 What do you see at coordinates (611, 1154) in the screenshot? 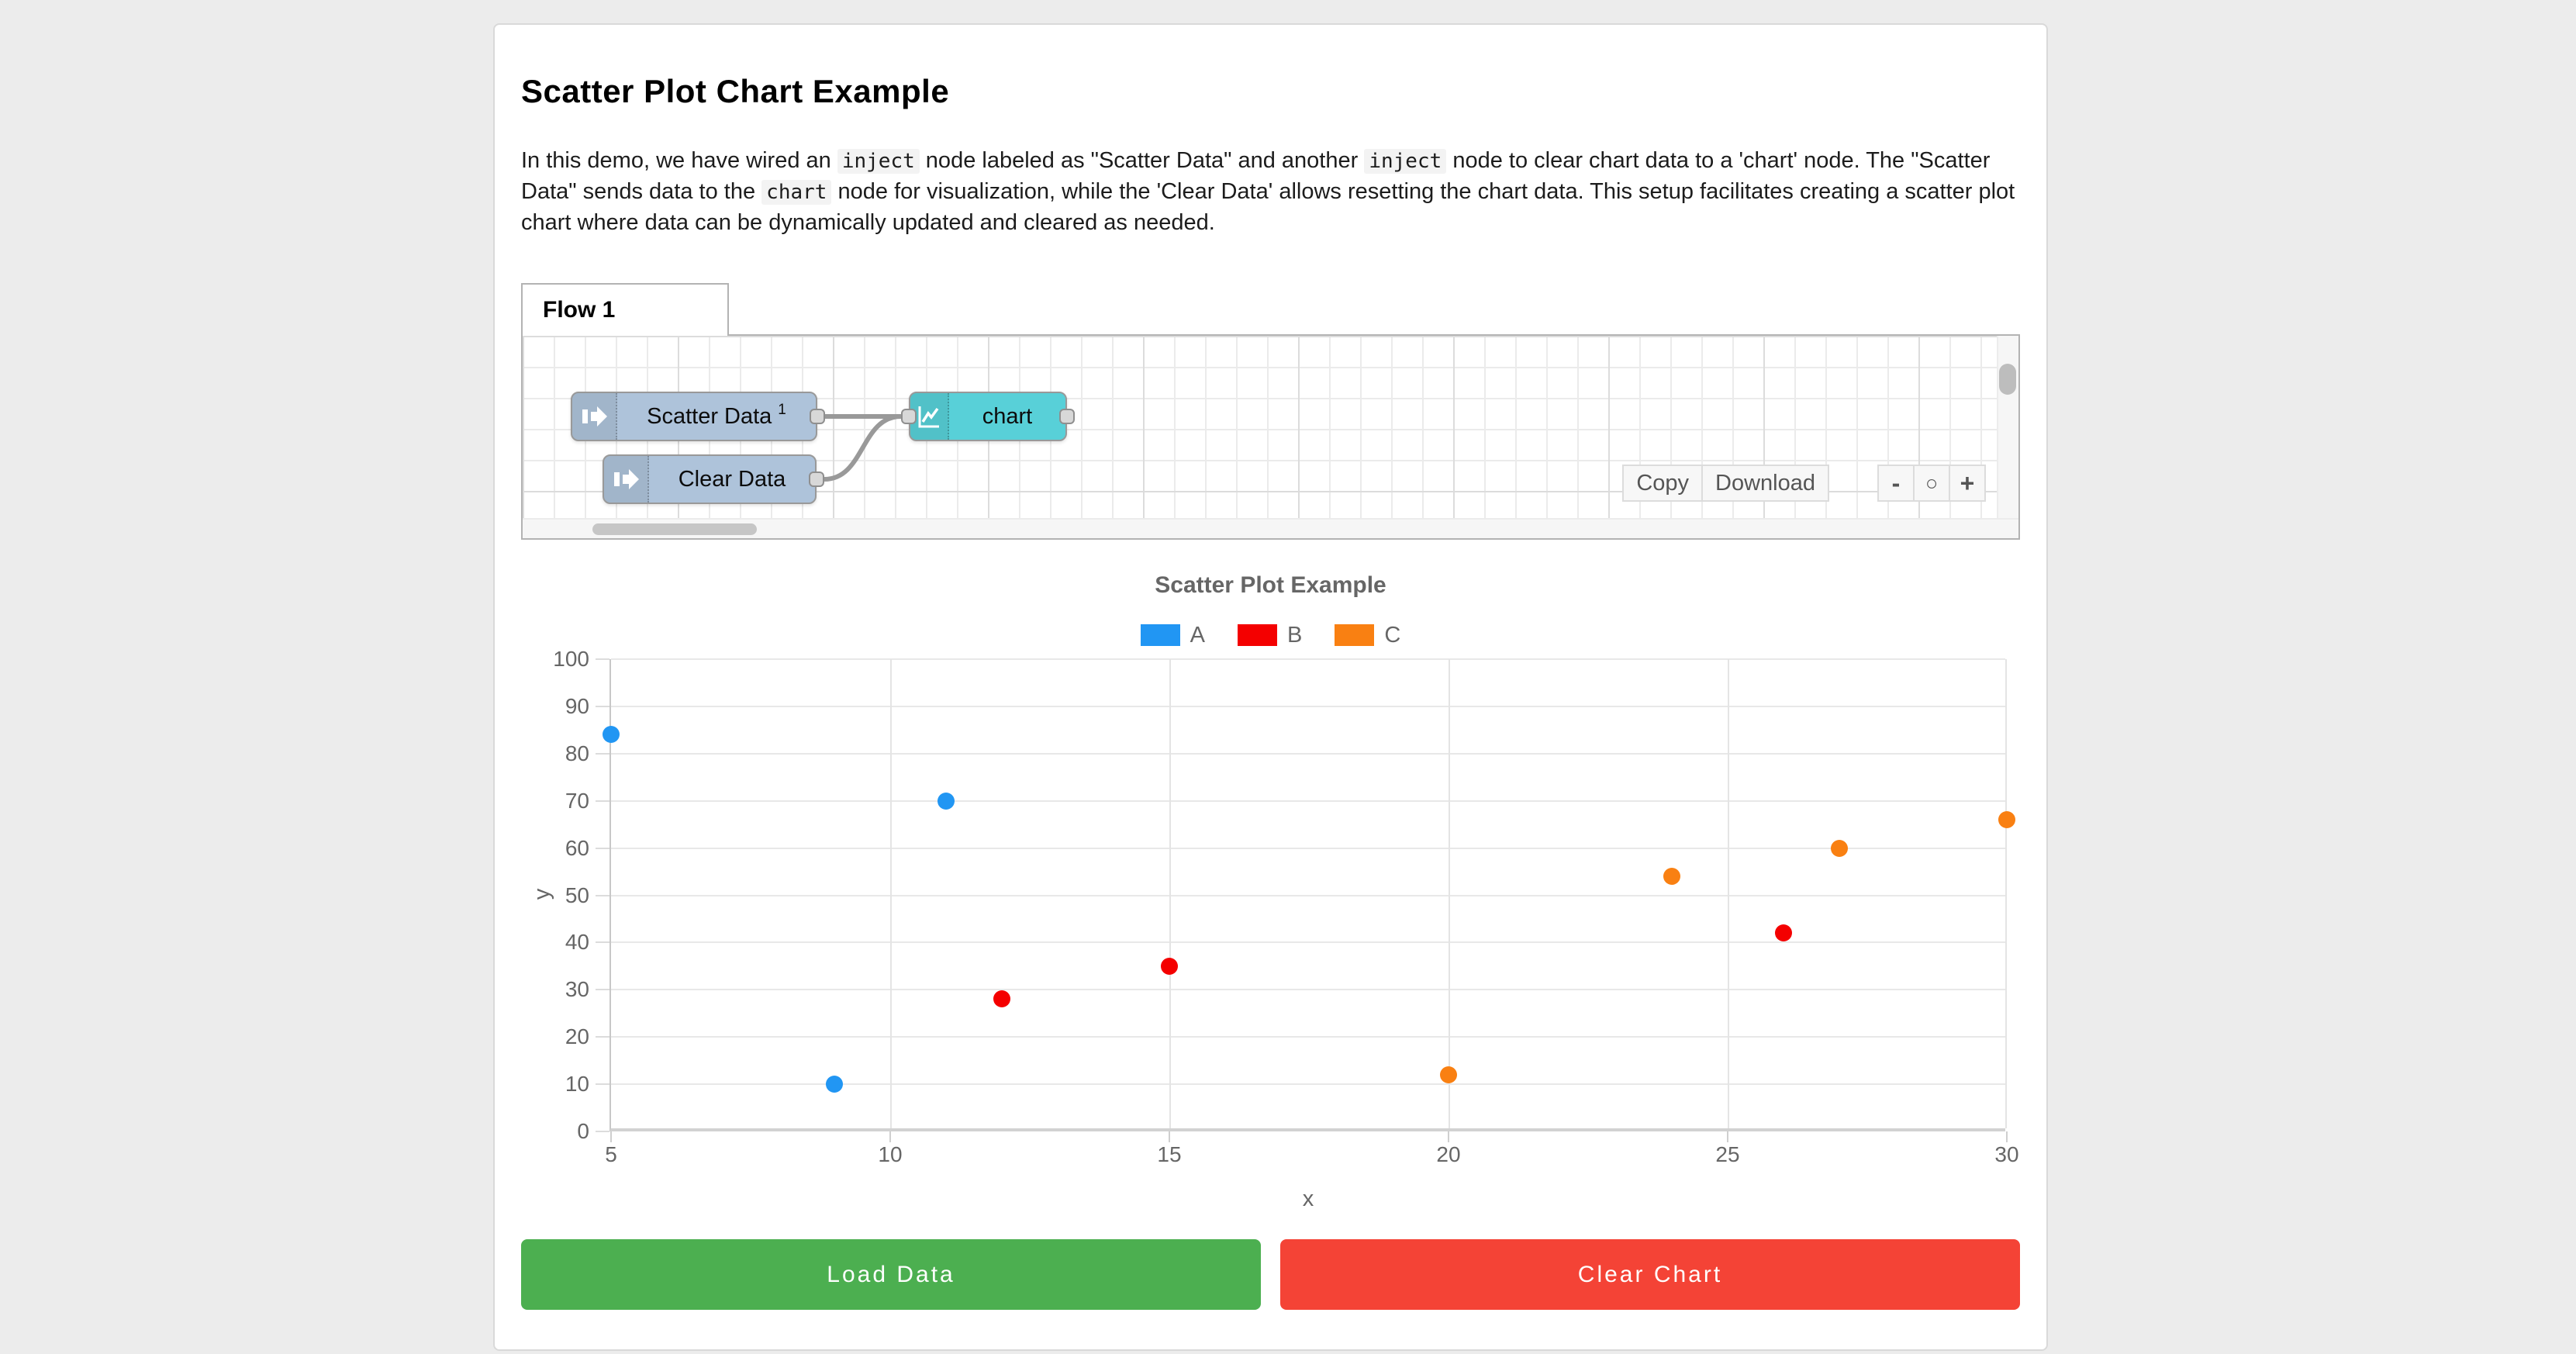
I see `x-tick-label: 5` at bounding box center [611, 1154].